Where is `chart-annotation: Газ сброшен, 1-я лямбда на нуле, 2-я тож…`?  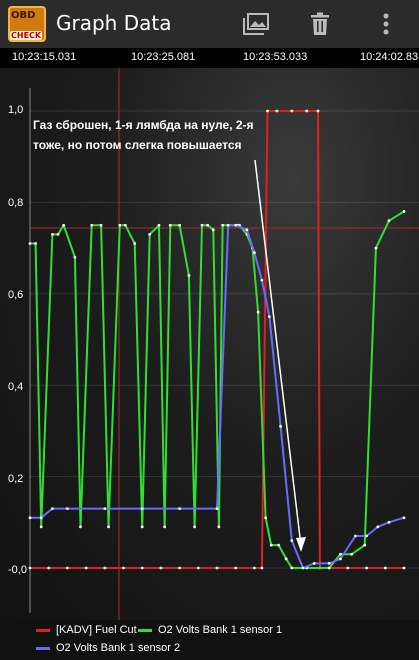
chart-annotation: Газ сброшен, 1-я лямбда на нуле, 2-я тож… is located at coordinates (143, 135).